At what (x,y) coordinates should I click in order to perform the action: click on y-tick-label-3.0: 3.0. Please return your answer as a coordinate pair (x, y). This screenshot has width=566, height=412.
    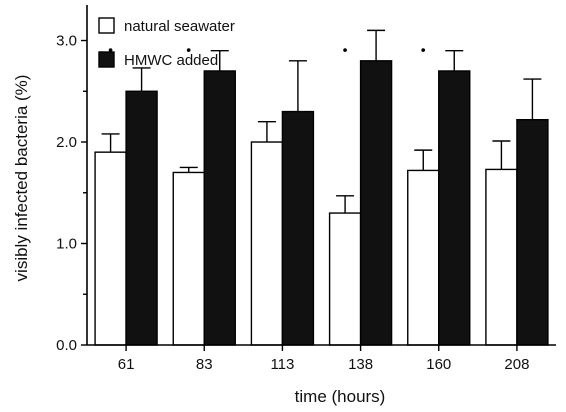
    Looking at the image, I should click on (66, 41).